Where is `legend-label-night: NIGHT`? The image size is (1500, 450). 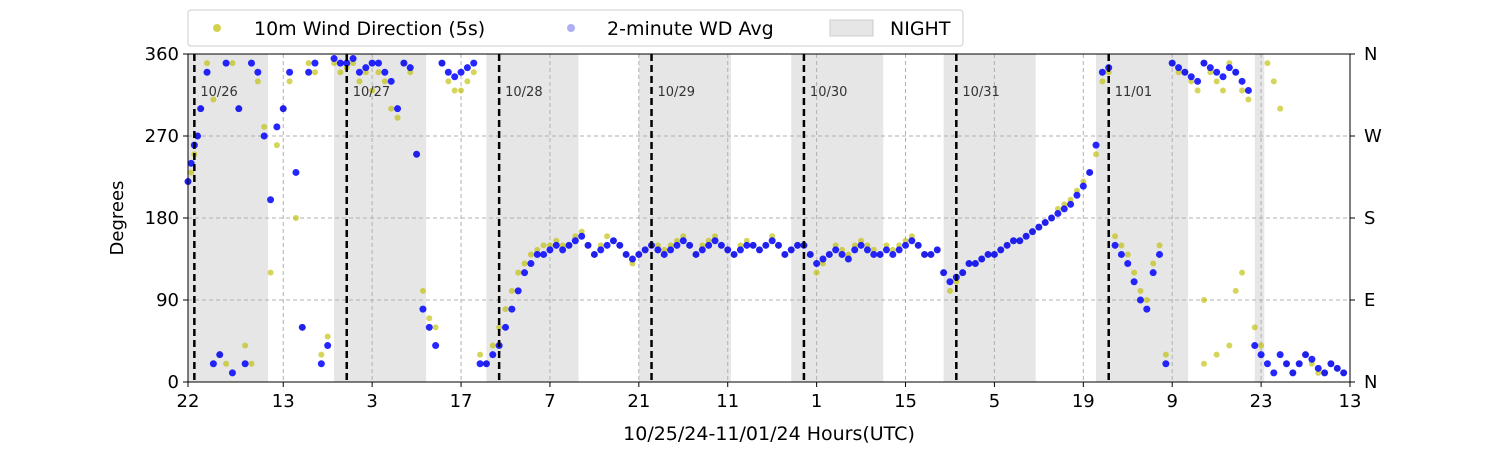
legend-label-night: NIGHT is located at coordinates (920, 29).